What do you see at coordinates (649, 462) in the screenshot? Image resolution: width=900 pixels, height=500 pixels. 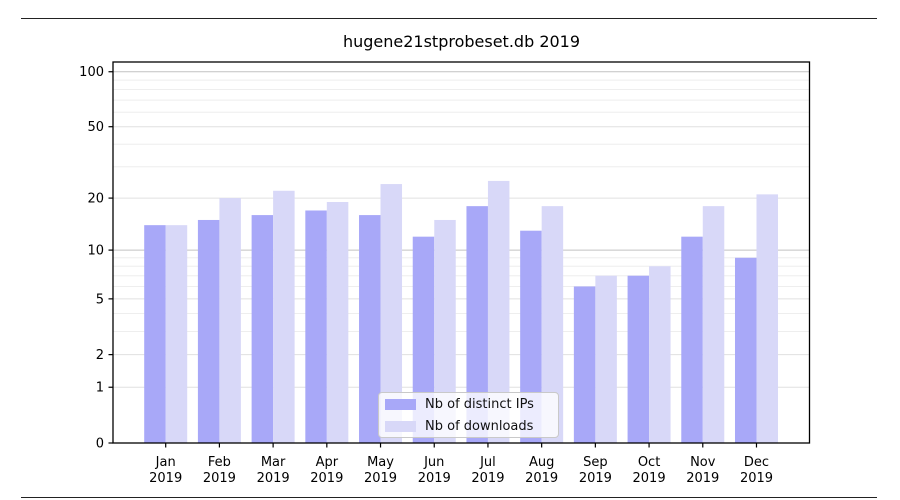 I see `x-tick-label-month: Oct` at bounding box center [649, 462].